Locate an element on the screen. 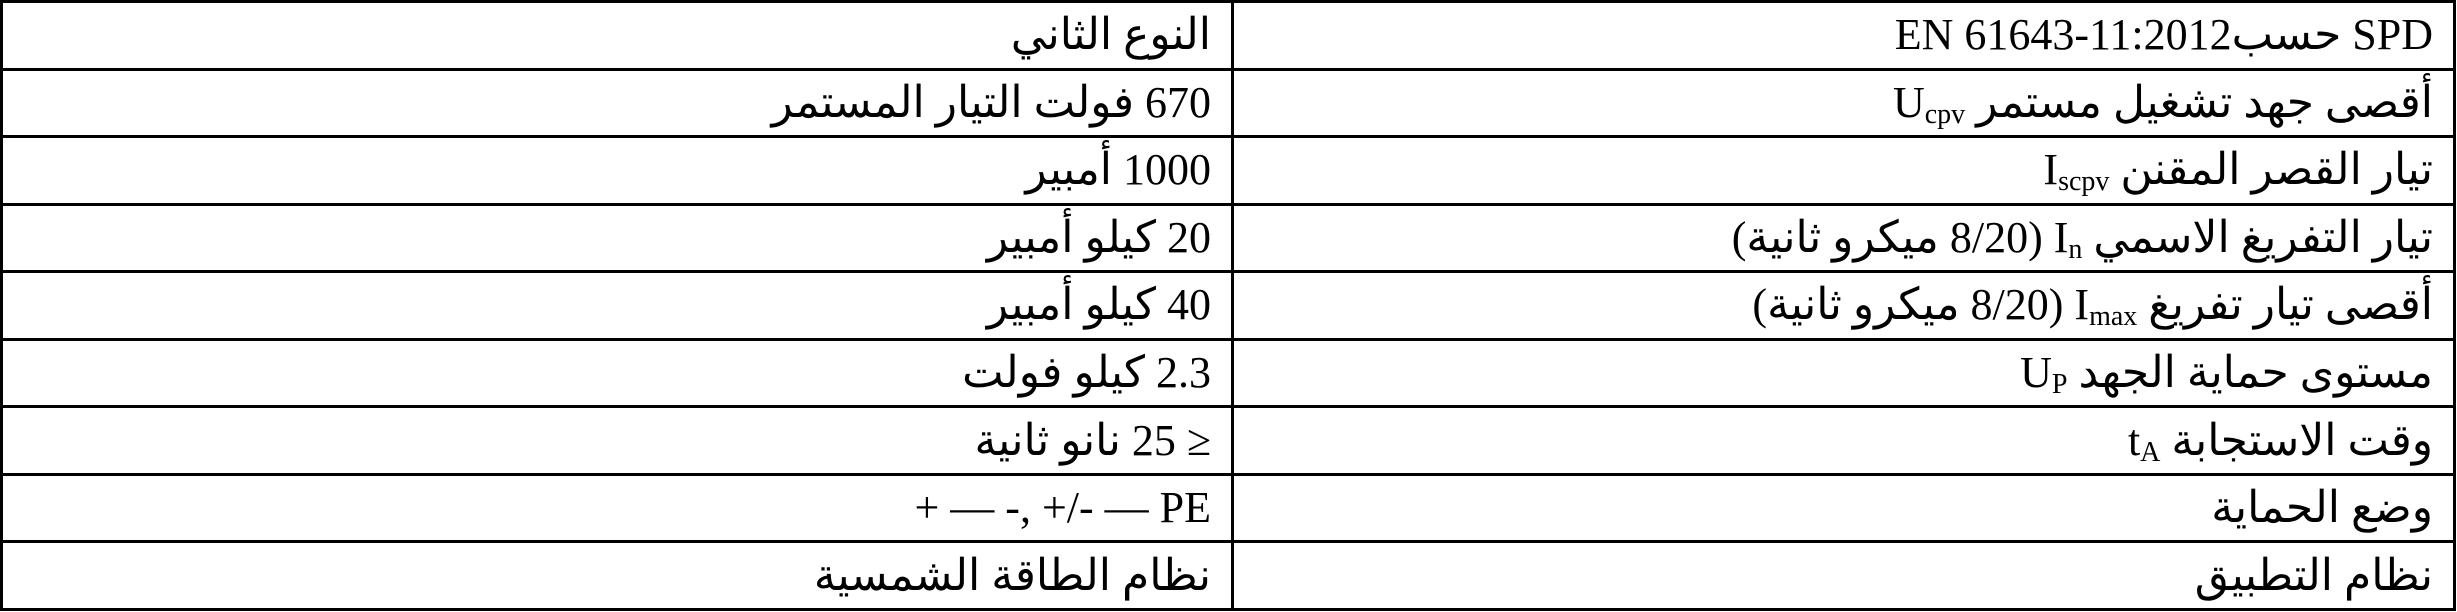 The image size is (2457, 612). spec-symbol: UP is located at coordinates (2043, 373).